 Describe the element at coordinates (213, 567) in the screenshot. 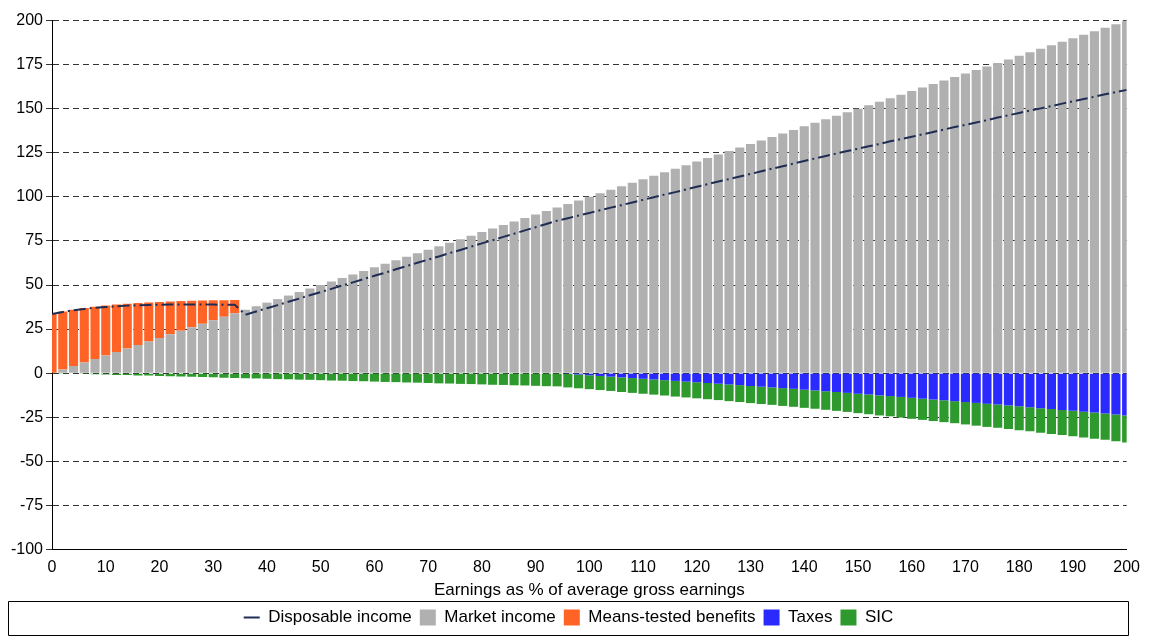

I see `x-tick-label: 30` at that location.